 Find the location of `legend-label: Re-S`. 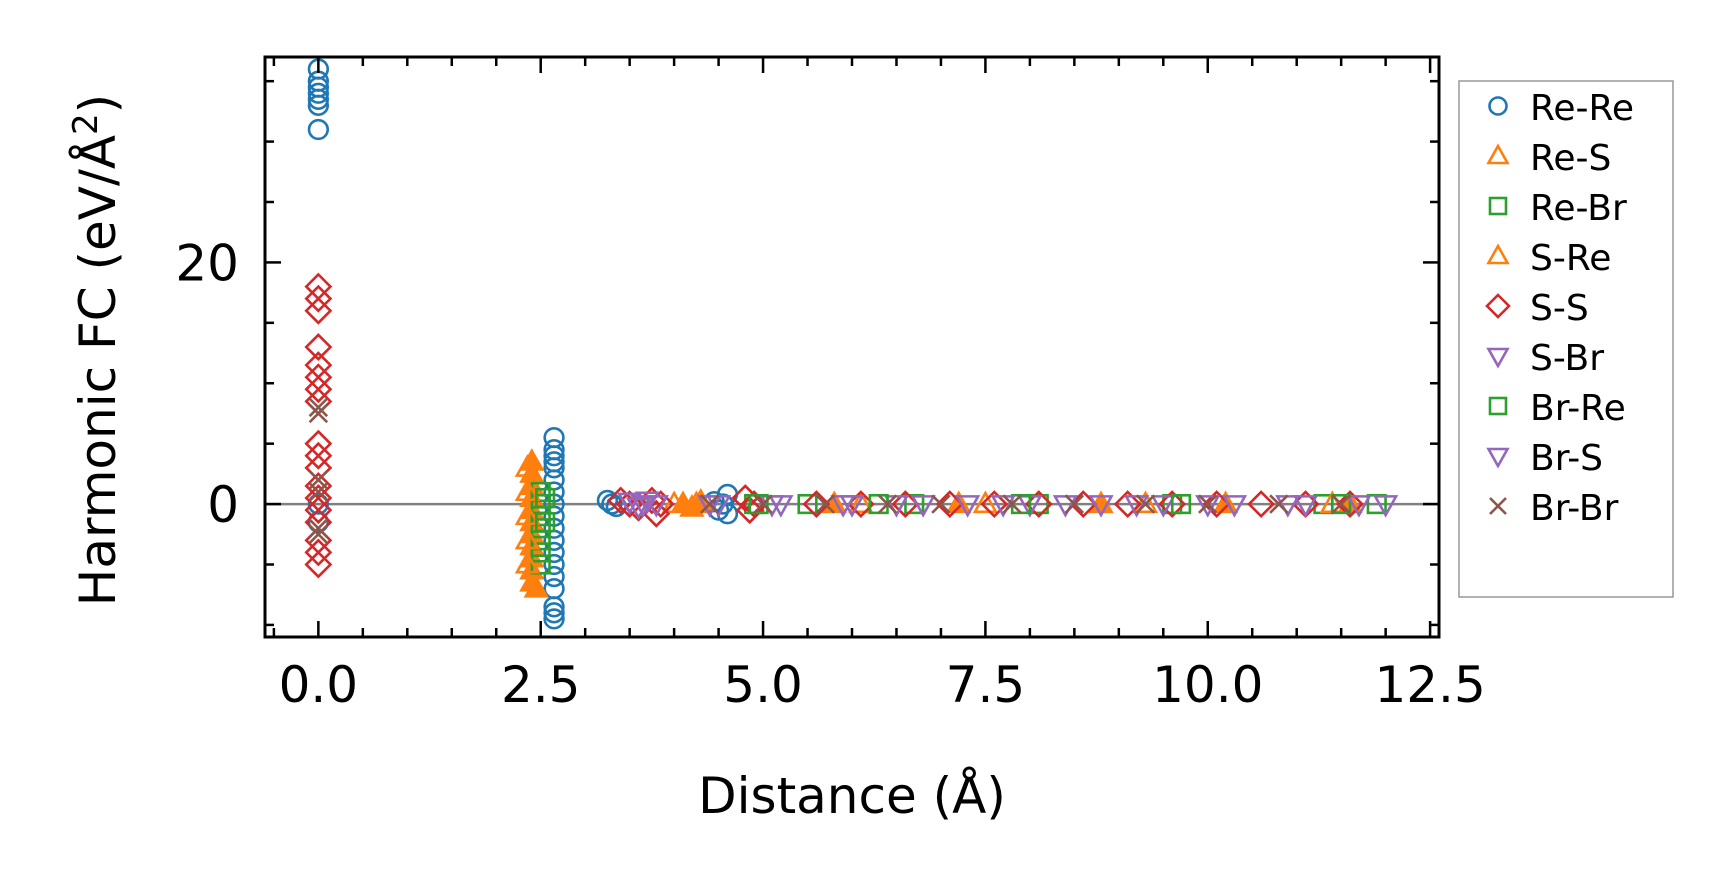

legend-label: Re-S is located at coordinates (1570, 158).